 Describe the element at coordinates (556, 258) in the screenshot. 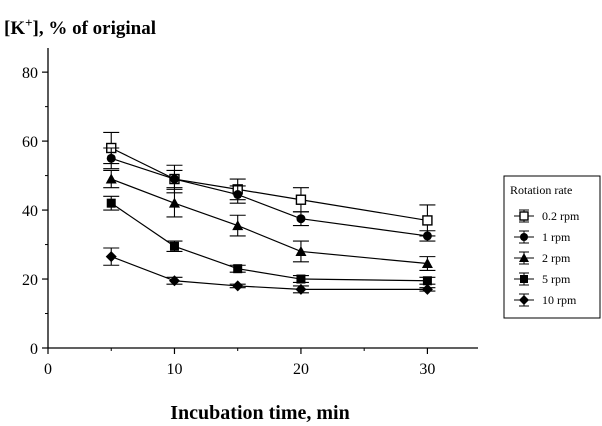

I see `legend-label: 2 rpm` at that location.